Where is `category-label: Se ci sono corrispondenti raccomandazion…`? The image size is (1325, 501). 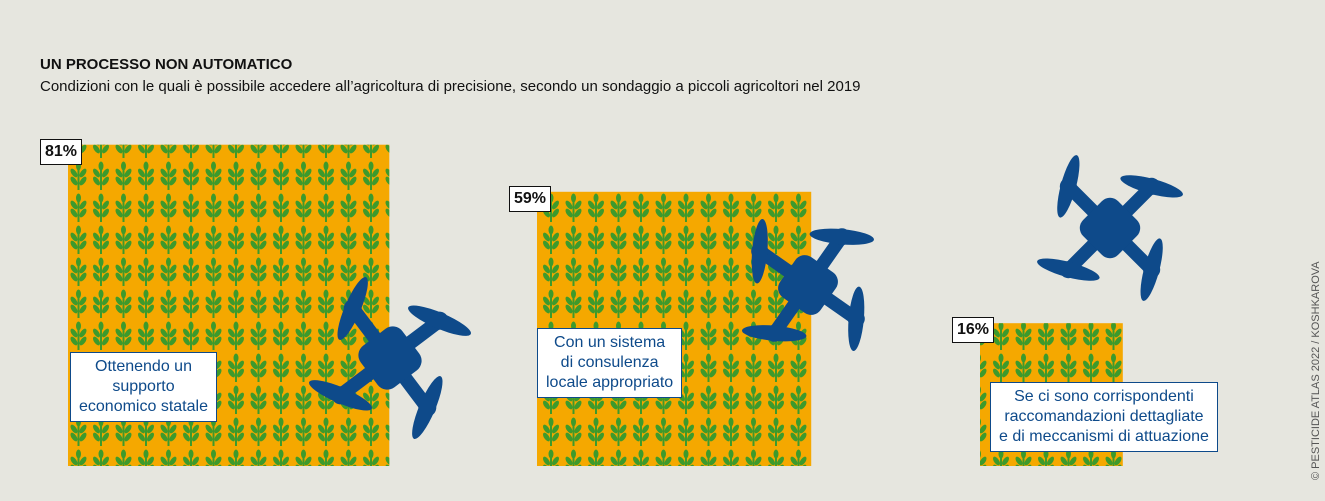
category-label: Se ci sono corrispondenti raccomandazion… is located at coordinates (1104, 417).